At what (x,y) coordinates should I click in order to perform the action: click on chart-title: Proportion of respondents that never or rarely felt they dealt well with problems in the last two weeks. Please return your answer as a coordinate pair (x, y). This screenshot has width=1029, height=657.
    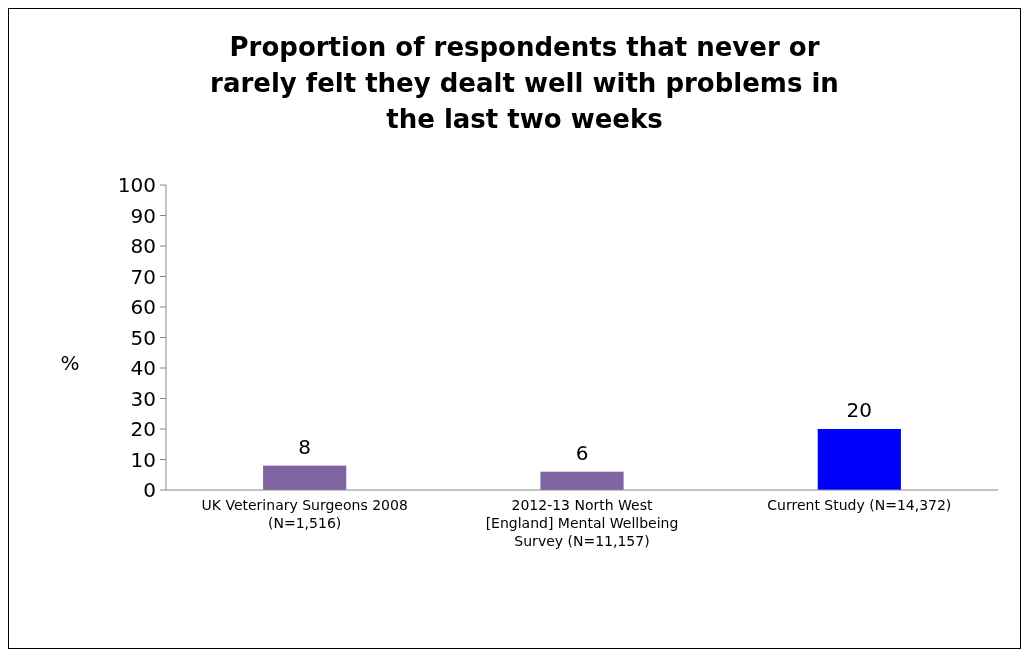
    Looking at the image, I should click on (524, 83).